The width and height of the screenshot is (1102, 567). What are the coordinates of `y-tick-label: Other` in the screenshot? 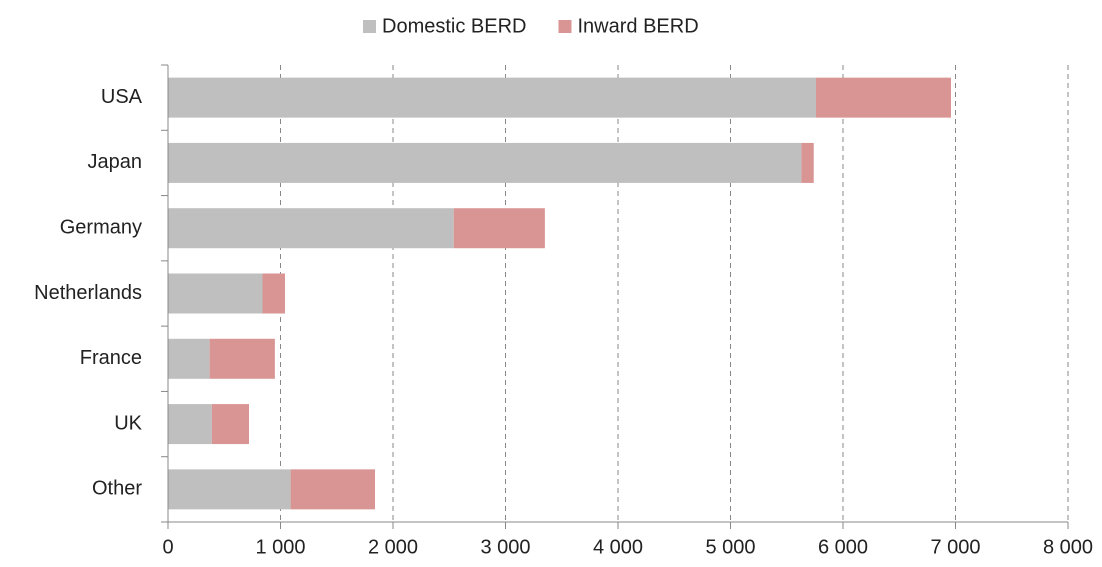 It's located at (117, 489).